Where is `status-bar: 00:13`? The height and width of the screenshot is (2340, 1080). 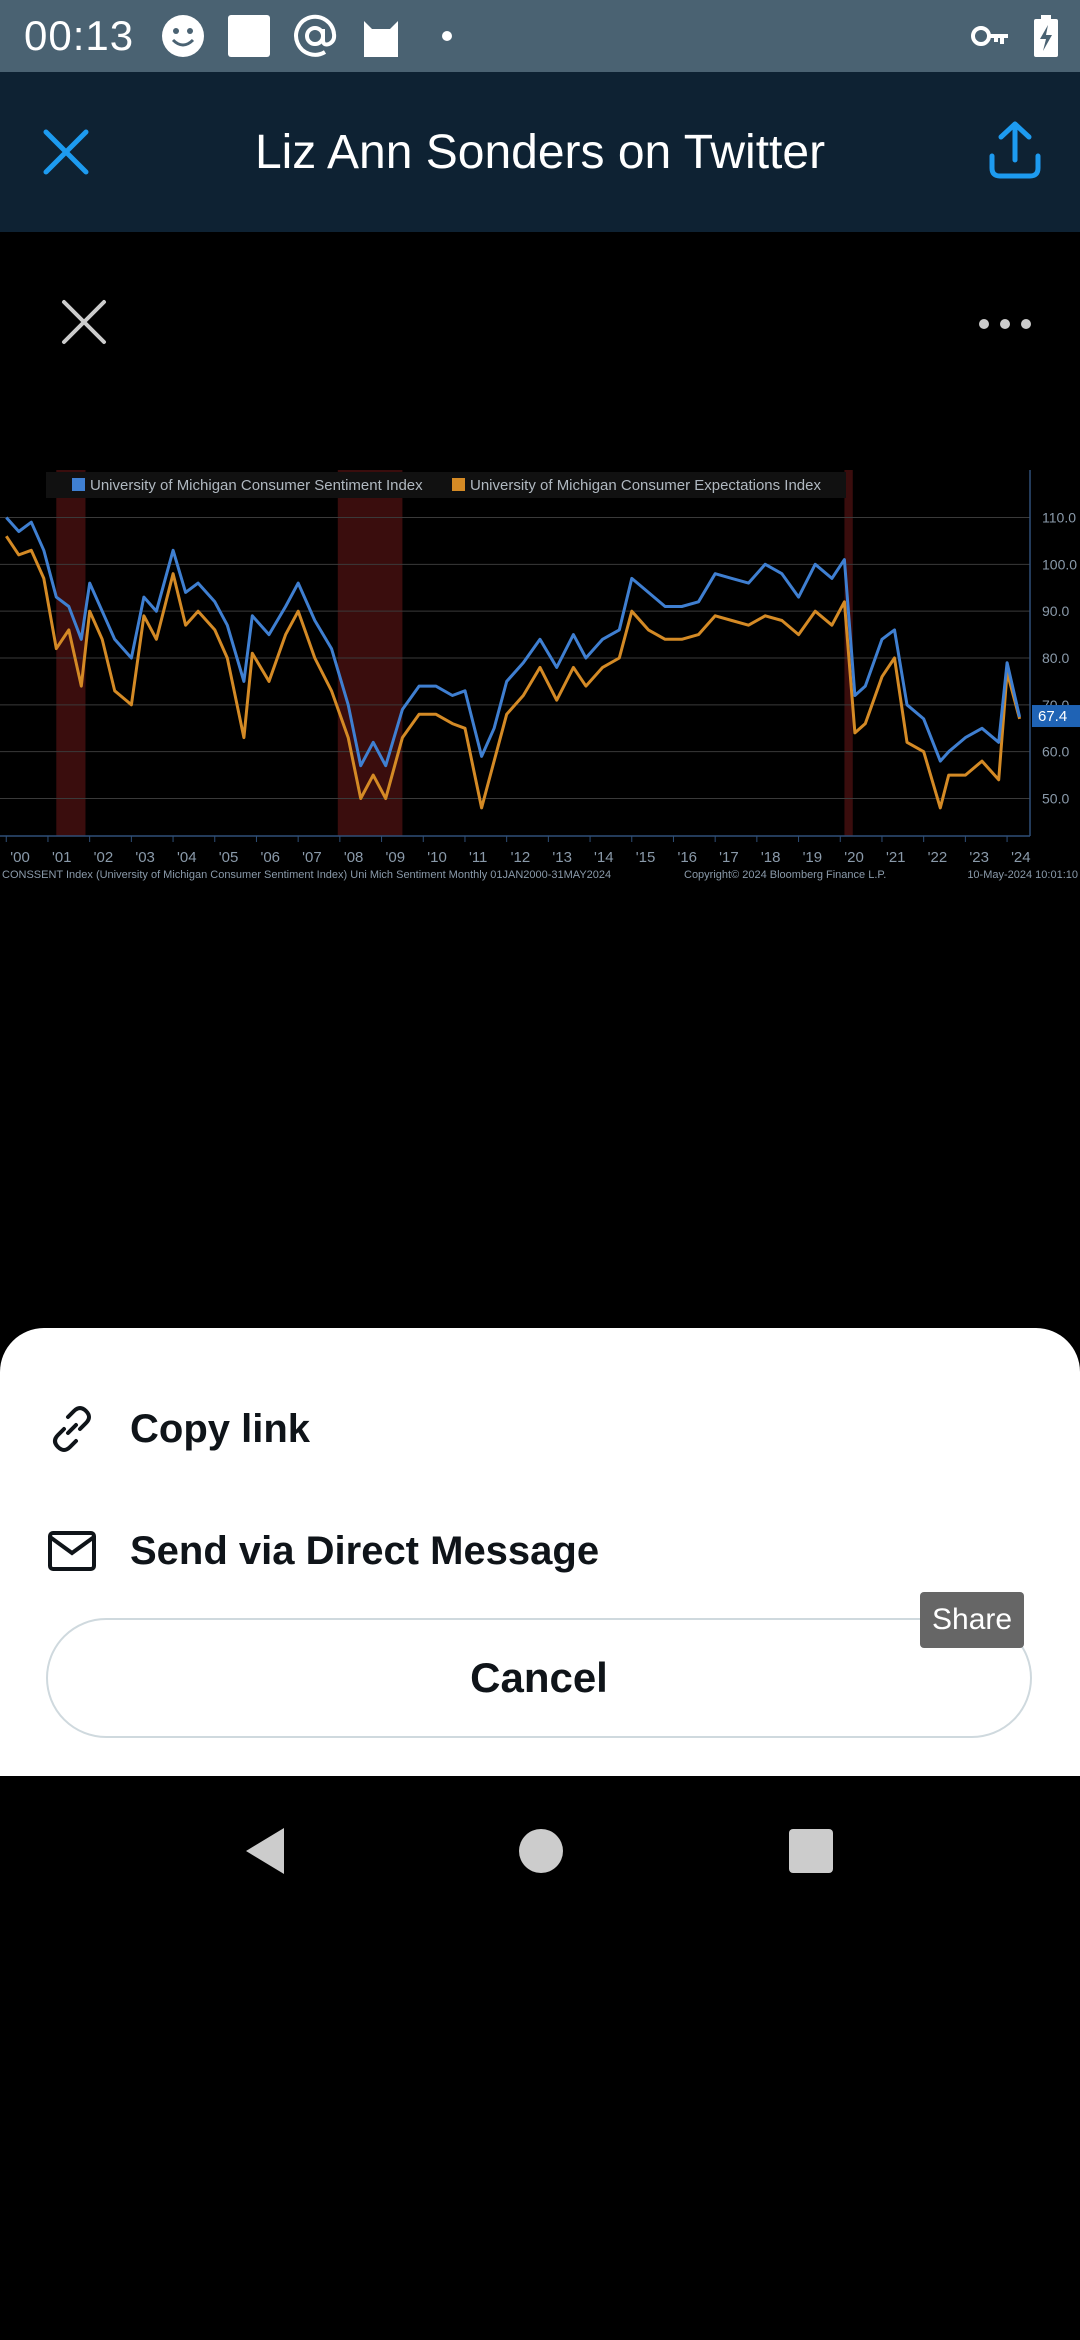 status-bar: 00:13 is located at coordinates (540, 36).